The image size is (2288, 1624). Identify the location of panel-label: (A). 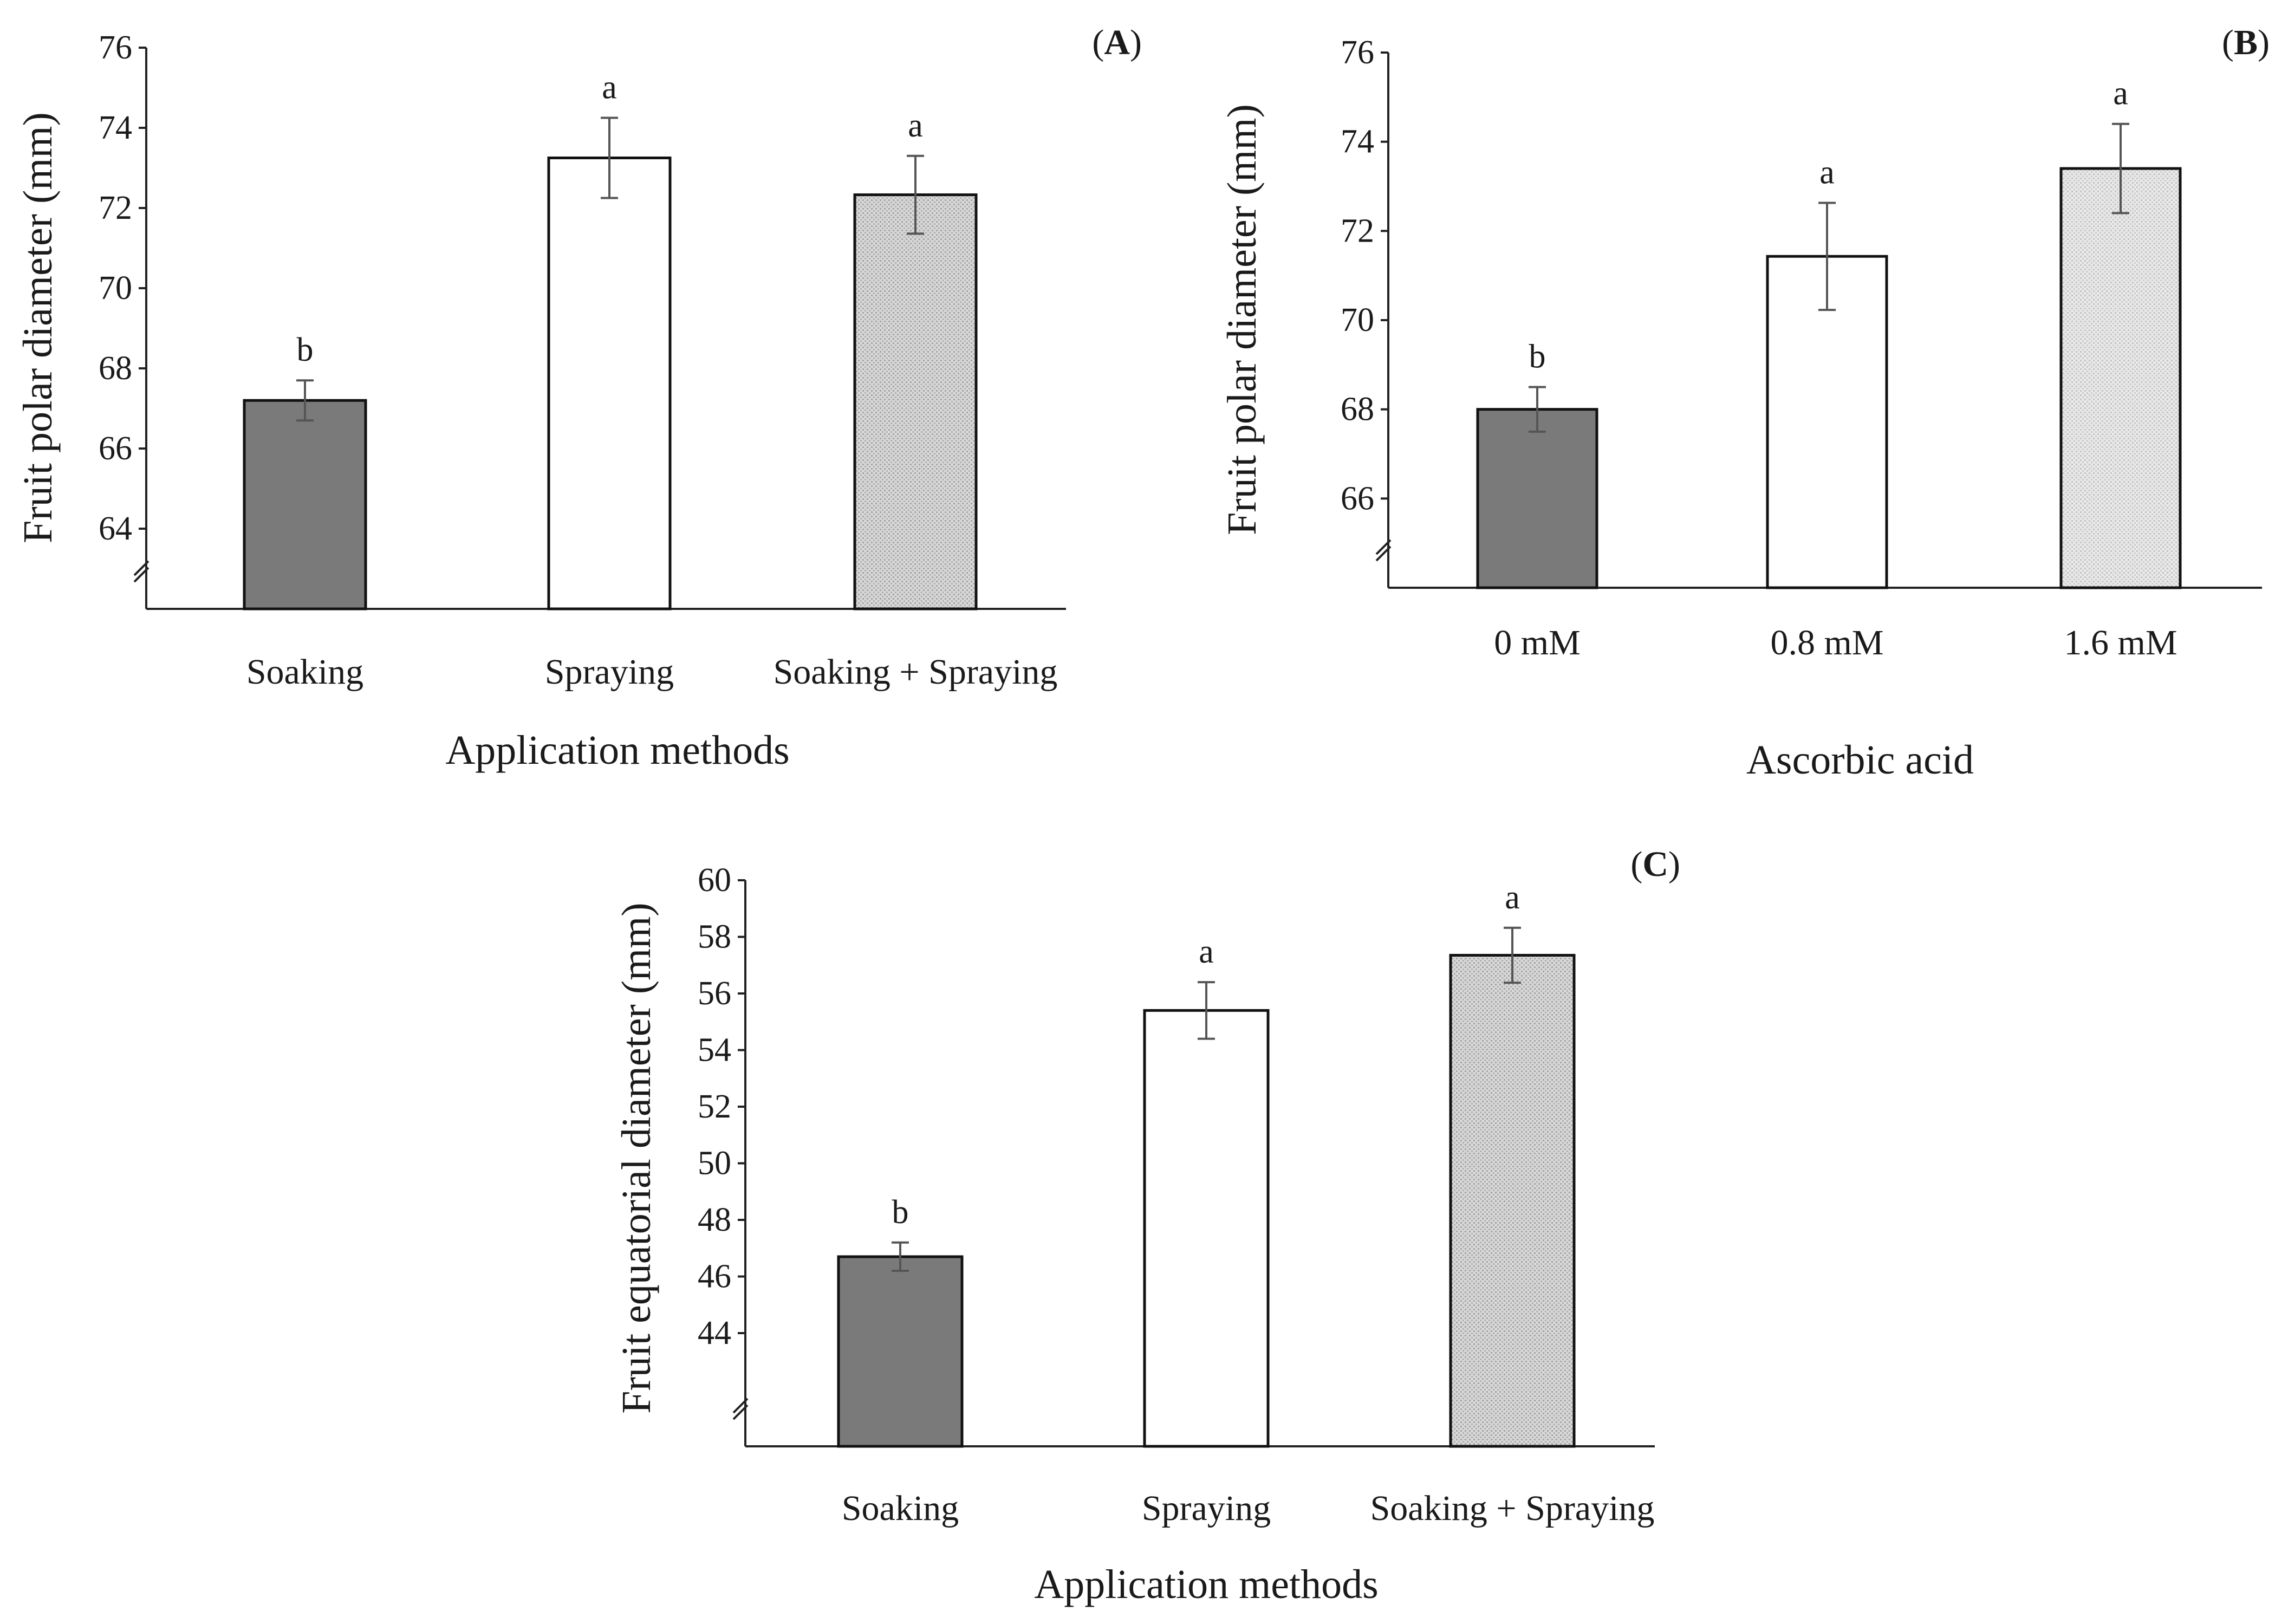
(1117, 42).